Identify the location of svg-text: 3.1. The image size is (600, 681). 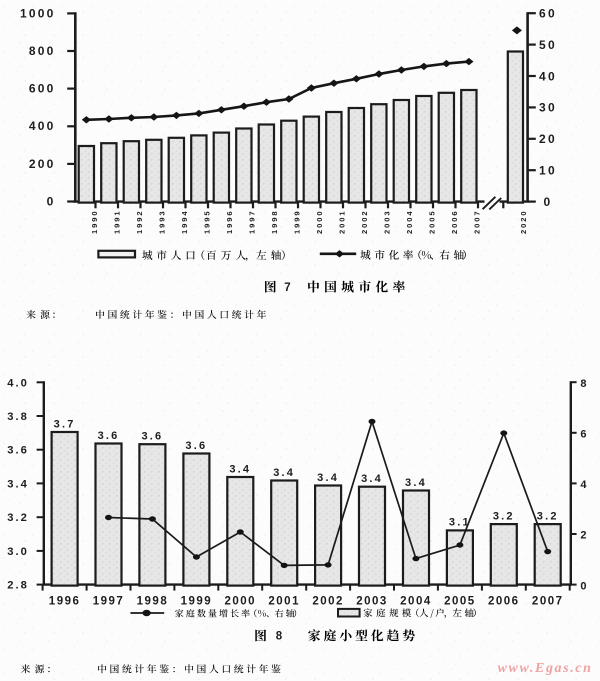
(460, 523).